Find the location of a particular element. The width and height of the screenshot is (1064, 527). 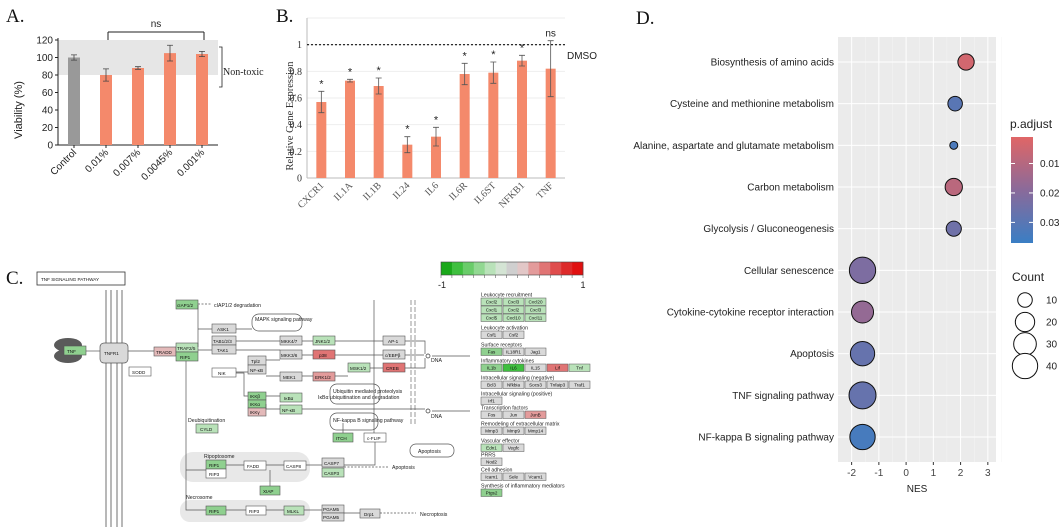

fadd-node is located at coordinates (255, 465).